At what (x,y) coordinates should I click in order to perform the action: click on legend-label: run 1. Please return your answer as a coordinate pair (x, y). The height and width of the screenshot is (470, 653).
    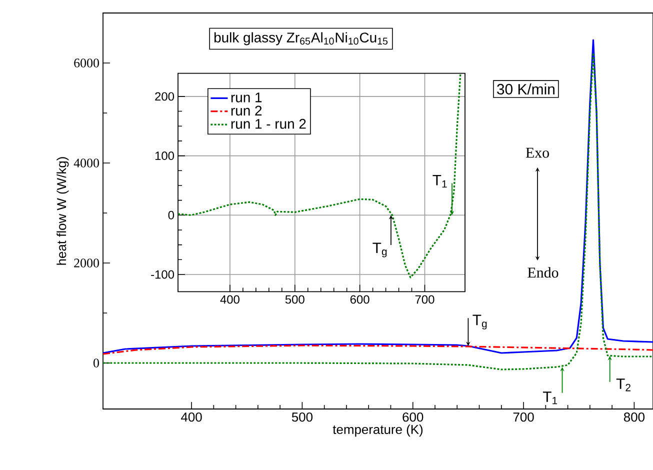
    Looking at the image, I should click on (246, 97).